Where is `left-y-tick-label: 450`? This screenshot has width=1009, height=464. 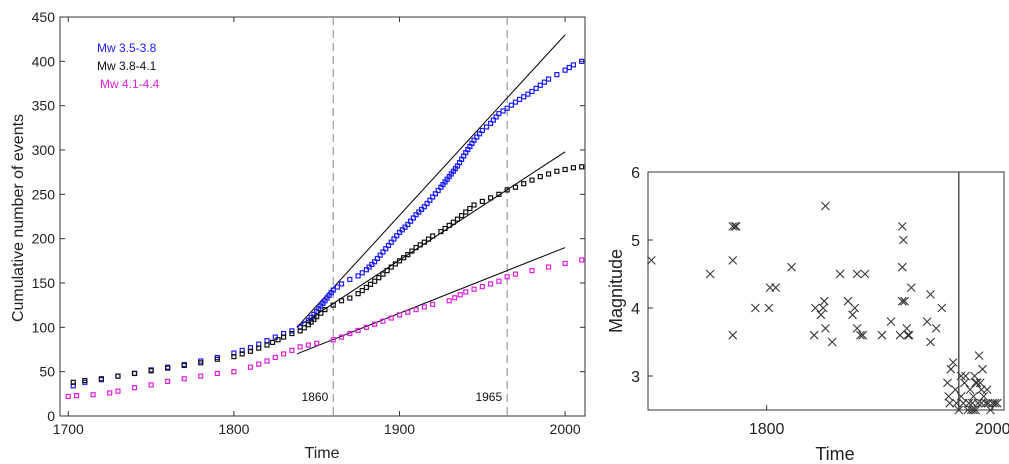 left-y-tick-label: 450 is located at coordinates (44, 17).